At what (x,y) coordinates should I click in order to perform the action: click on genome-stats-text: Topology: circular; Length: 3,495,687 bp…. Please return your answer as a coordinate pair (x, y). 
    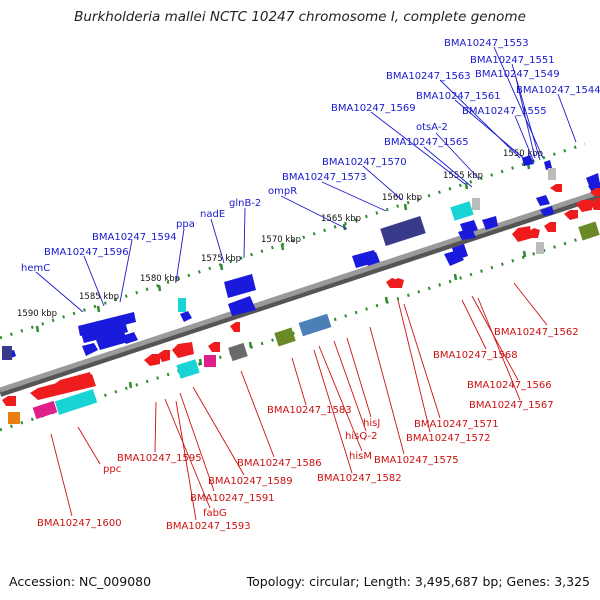
    Looking at the image, I should click on (418, 581).